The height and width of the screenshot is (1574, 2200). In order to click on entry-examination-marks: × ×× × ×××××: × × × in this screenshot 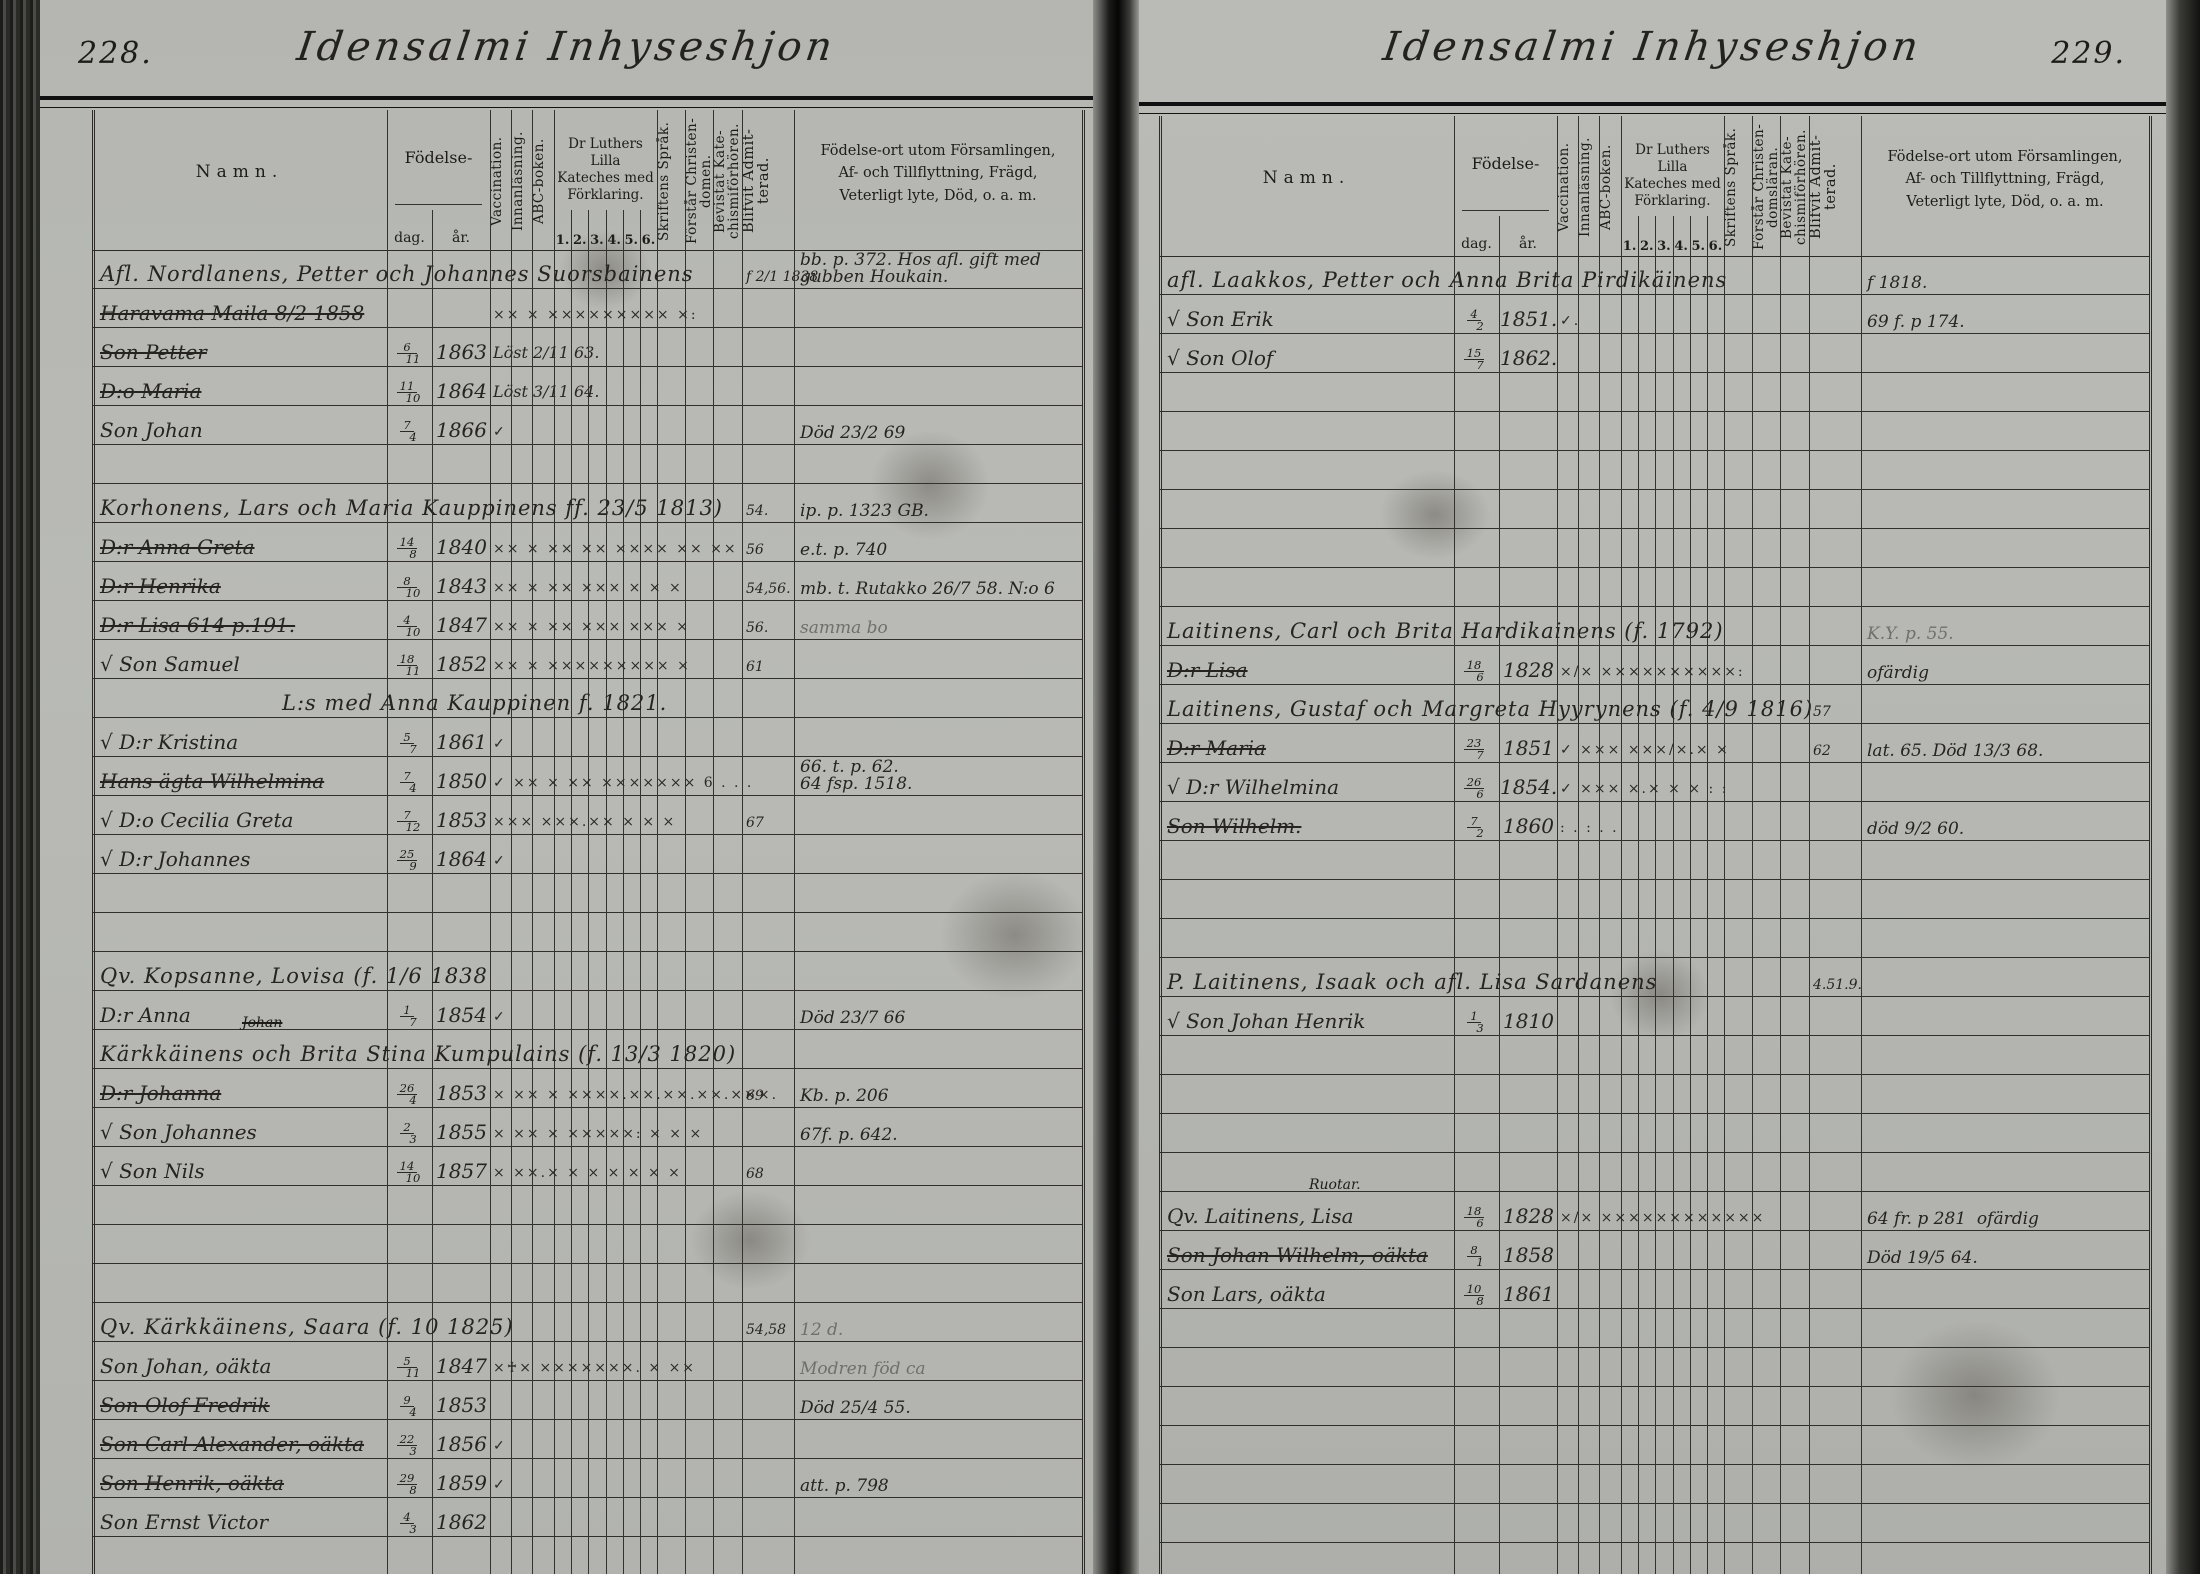, I will do `click(598, 1134)`.